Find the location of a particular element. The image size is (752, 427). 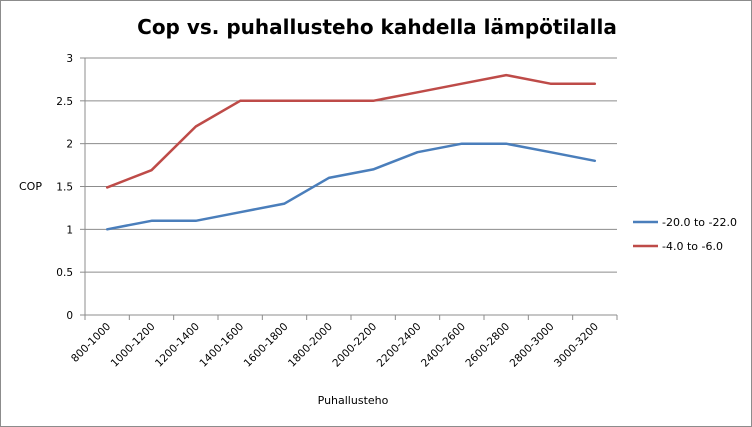

y-tick-label: 1.5 is located at coordinates (64, 188).